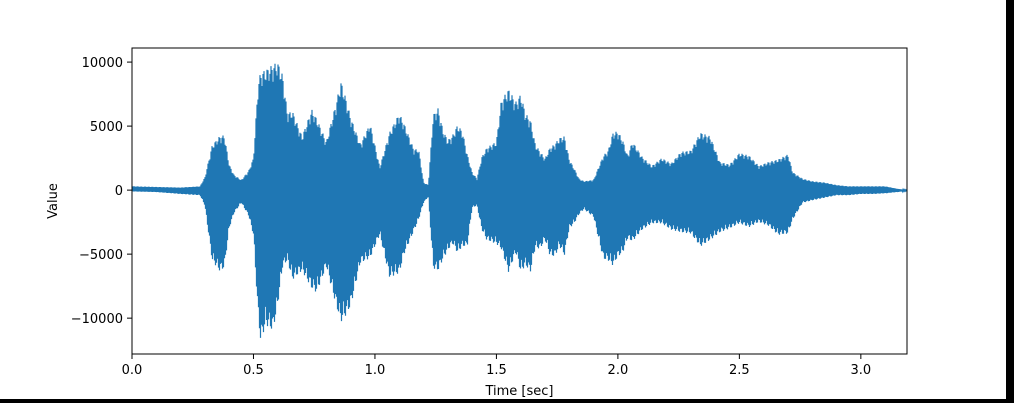 The width and height of the screenshot is (1014, 403). What do you see at coordinates (518, 391) in the screenshot?
I see `x-axis-label: Time [sec]` at bounding box center [518, 391].